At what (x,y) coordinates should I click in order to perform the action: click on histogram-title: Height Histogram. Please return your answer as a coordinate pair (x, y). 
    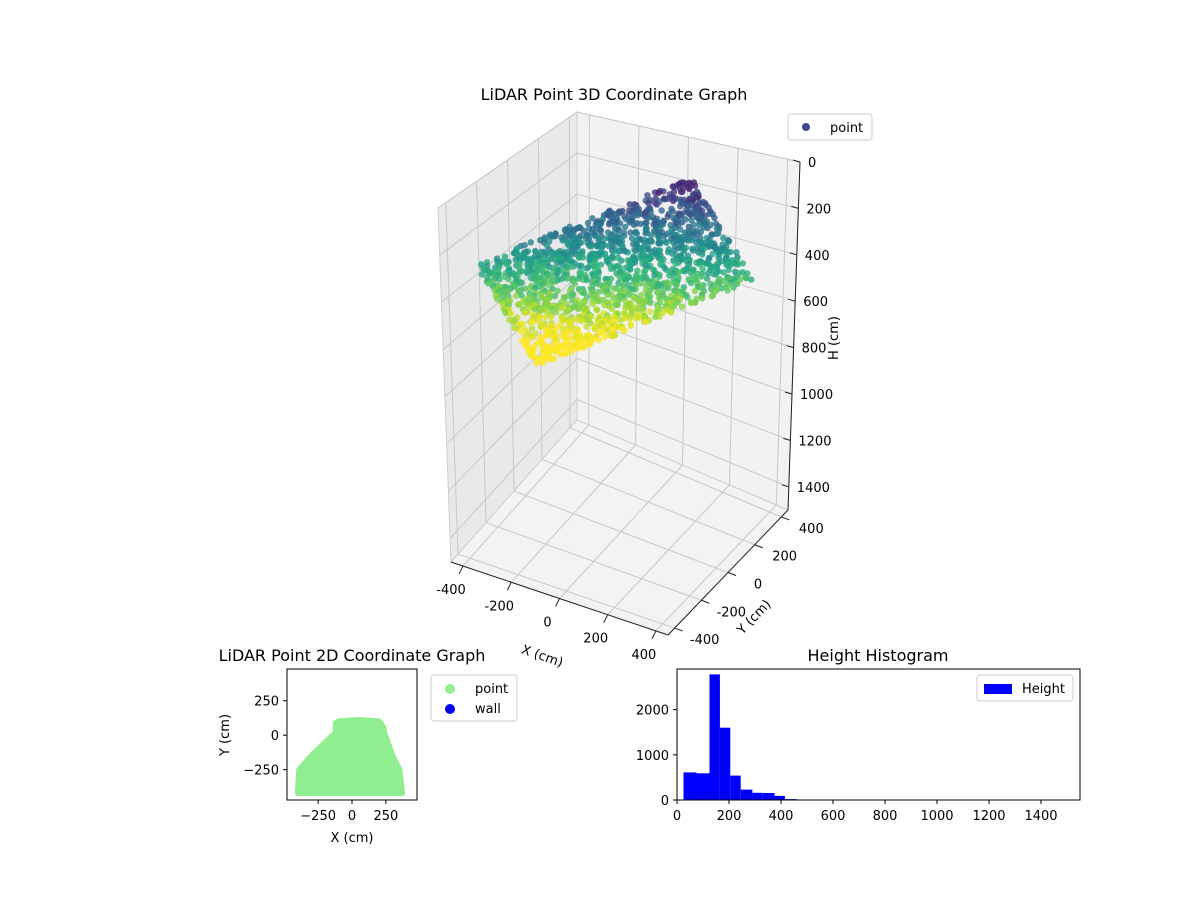
    Looking at the image, I should click on (878, 655).